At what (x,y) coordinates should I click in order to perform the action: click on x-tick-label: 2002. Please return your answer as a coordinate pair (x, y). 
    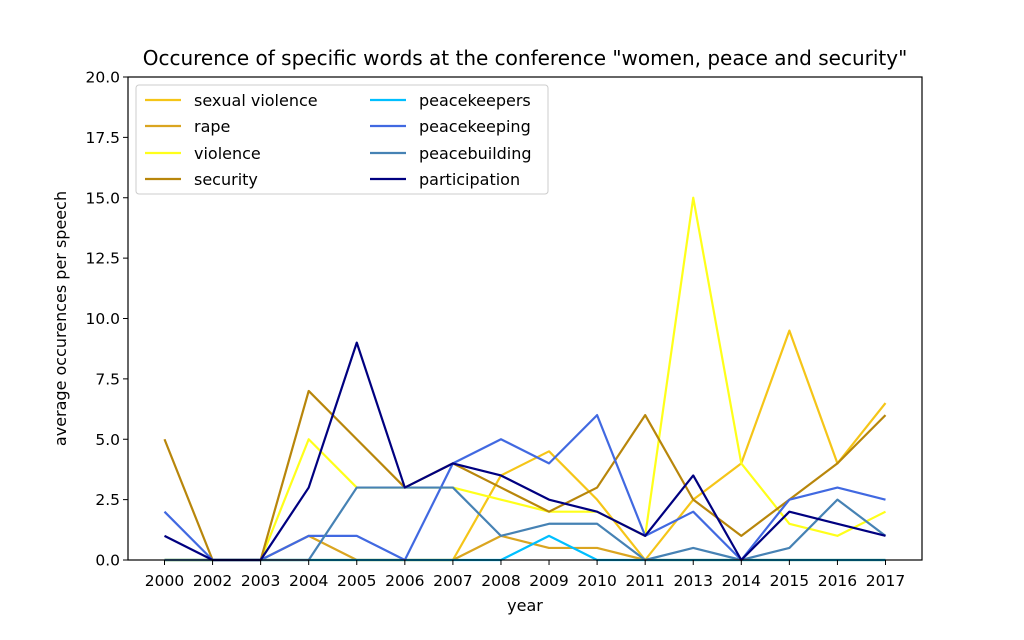
    Looking at the image, I should click on (212, 581).